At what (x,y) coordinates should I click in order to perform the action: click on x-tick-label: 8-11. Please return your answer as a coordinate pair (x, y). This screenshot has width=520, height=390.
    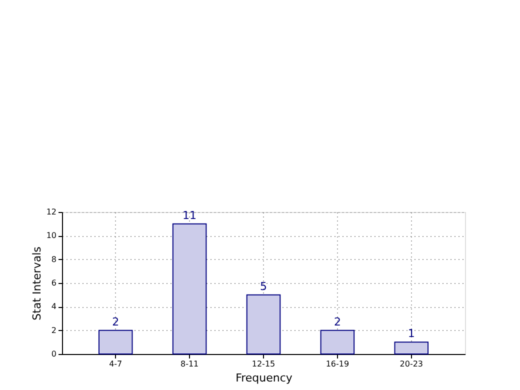
    Looking at the image, I should click on (189, 364).